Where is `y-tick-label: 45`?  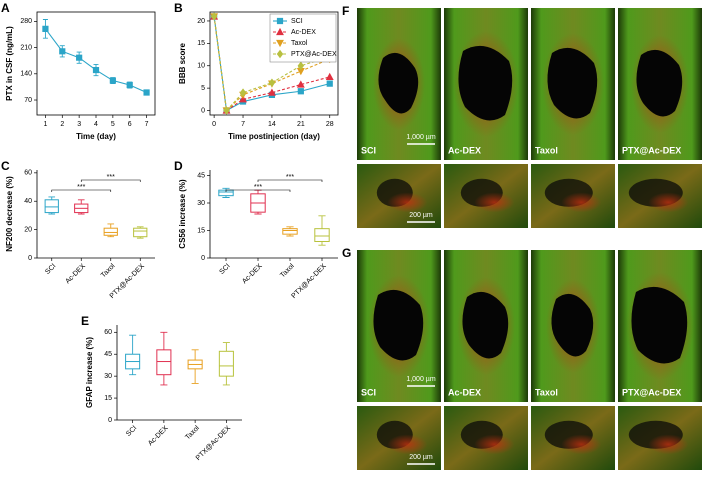 y-tick-label: 45 is located at coordinates (108, 354).